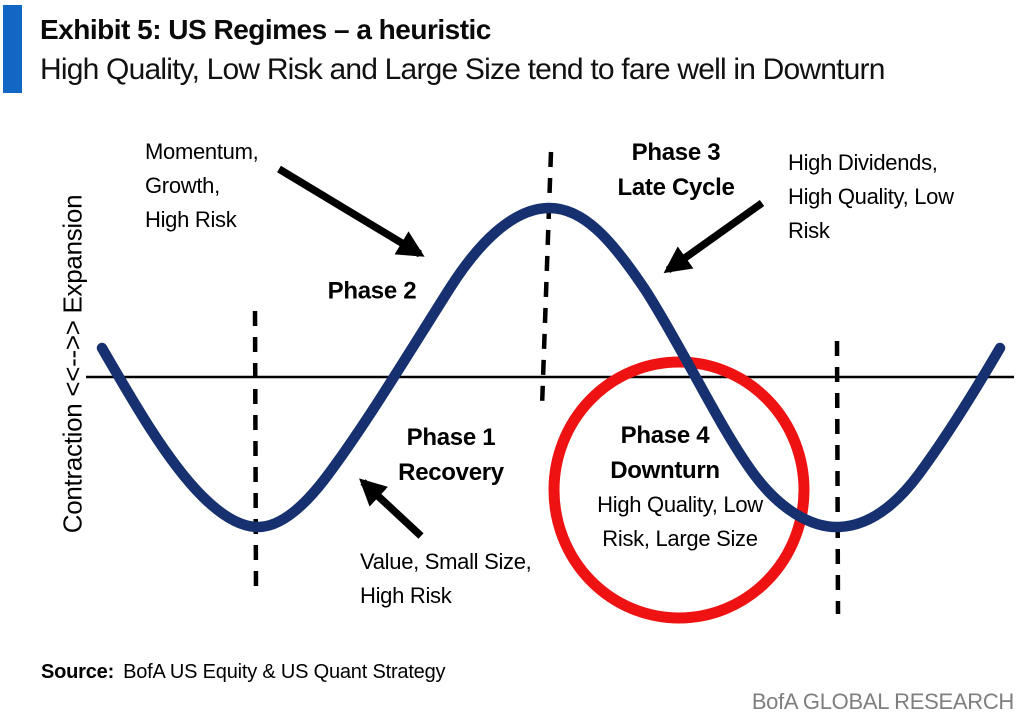 The width and height of the screenshot is (1024, 714). Describe the element at coordinates (78, 672) in the screenshot. I see `source-label: Source:` at that location.